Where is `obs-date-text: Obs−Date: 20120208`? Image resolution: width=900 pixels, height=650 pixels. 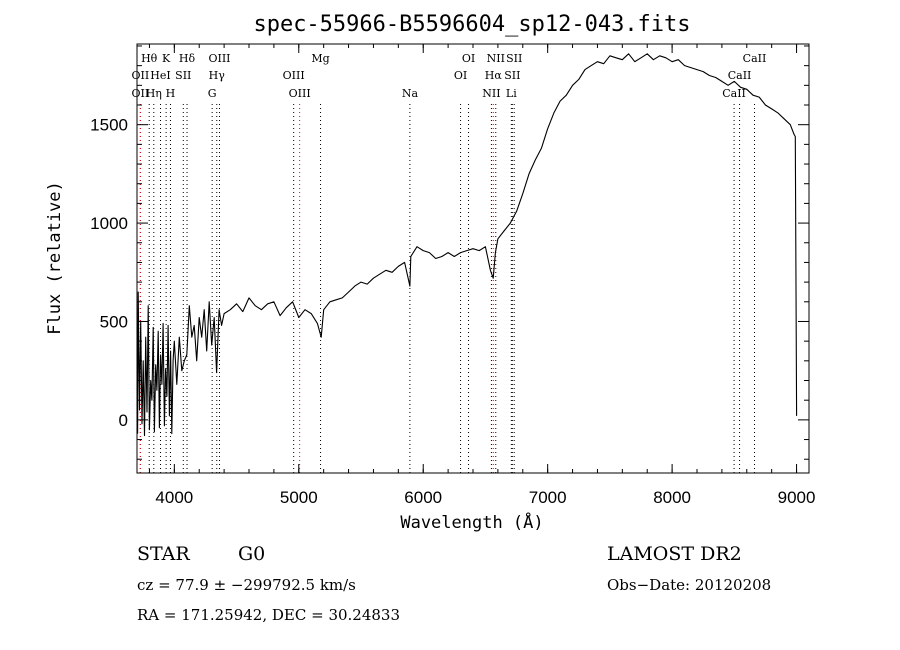
obs-date-text: Obs−Date: 20120208 is located at coordinates (689, 585).